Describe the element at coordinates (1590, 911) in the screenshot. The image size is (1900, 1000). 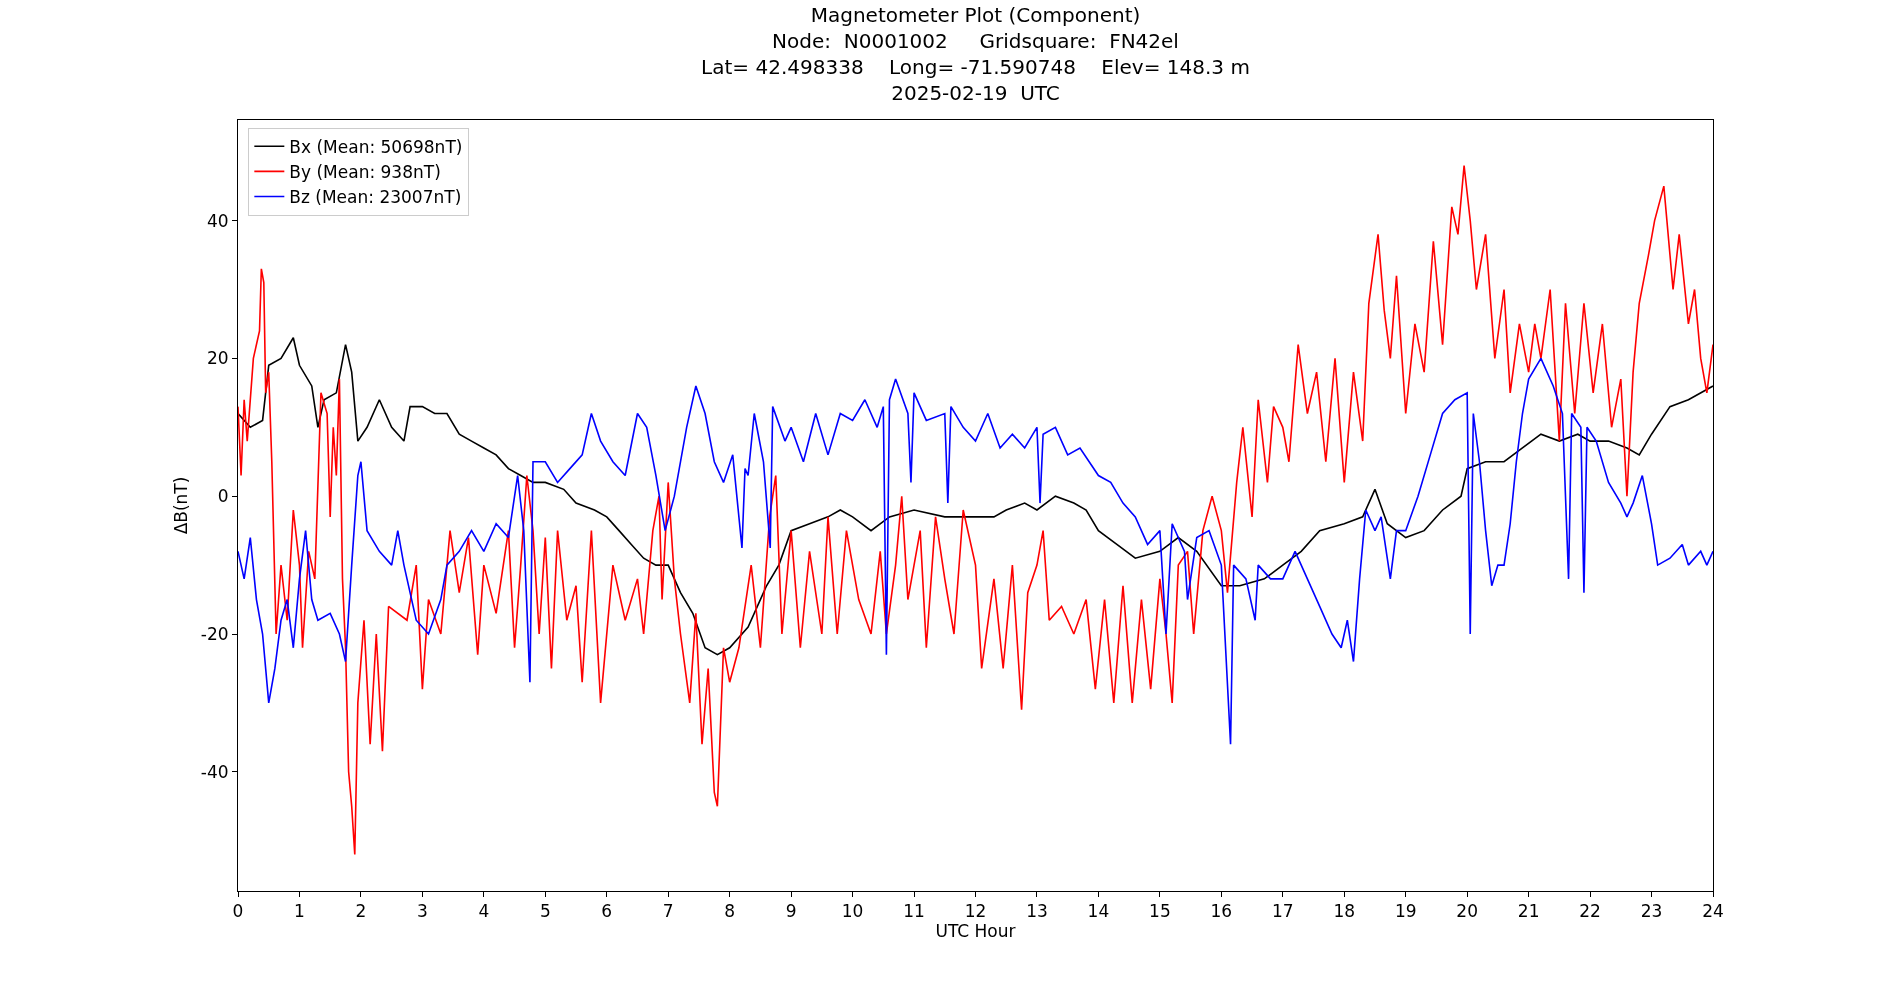
I see `x-tick-label: 22` at that location.